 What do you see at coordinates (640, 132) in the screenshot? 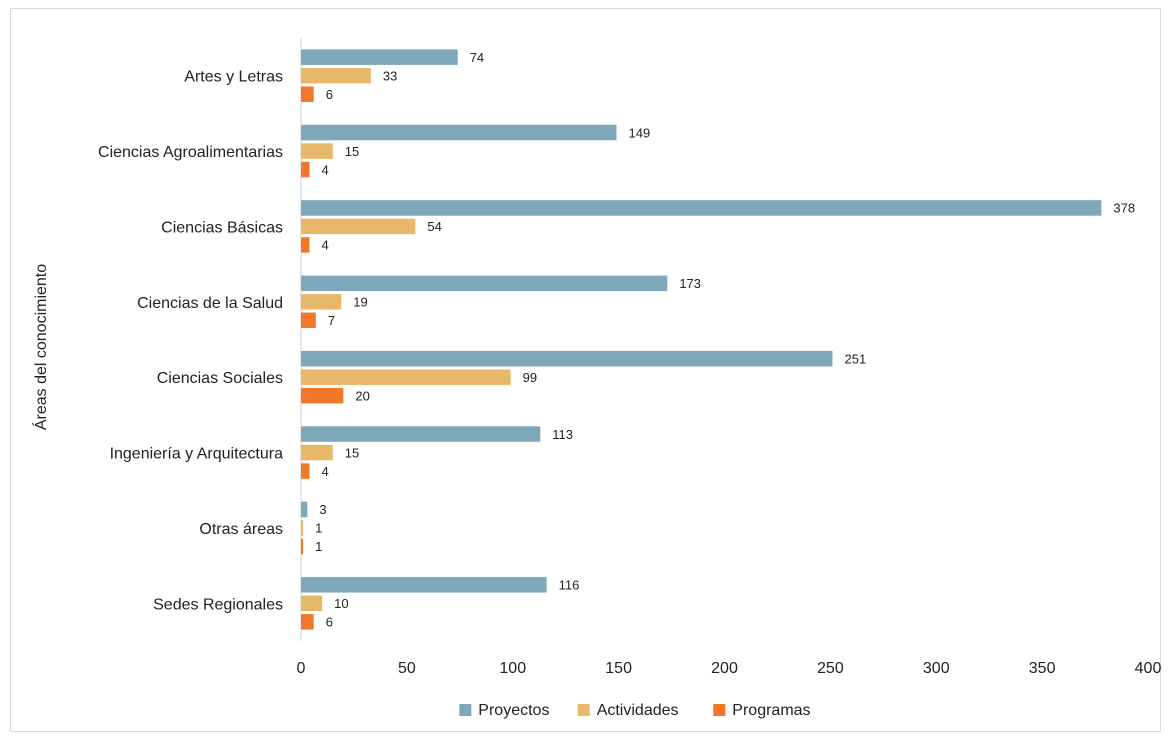
I see `data-label: 149` at bounding box center [640, 132].